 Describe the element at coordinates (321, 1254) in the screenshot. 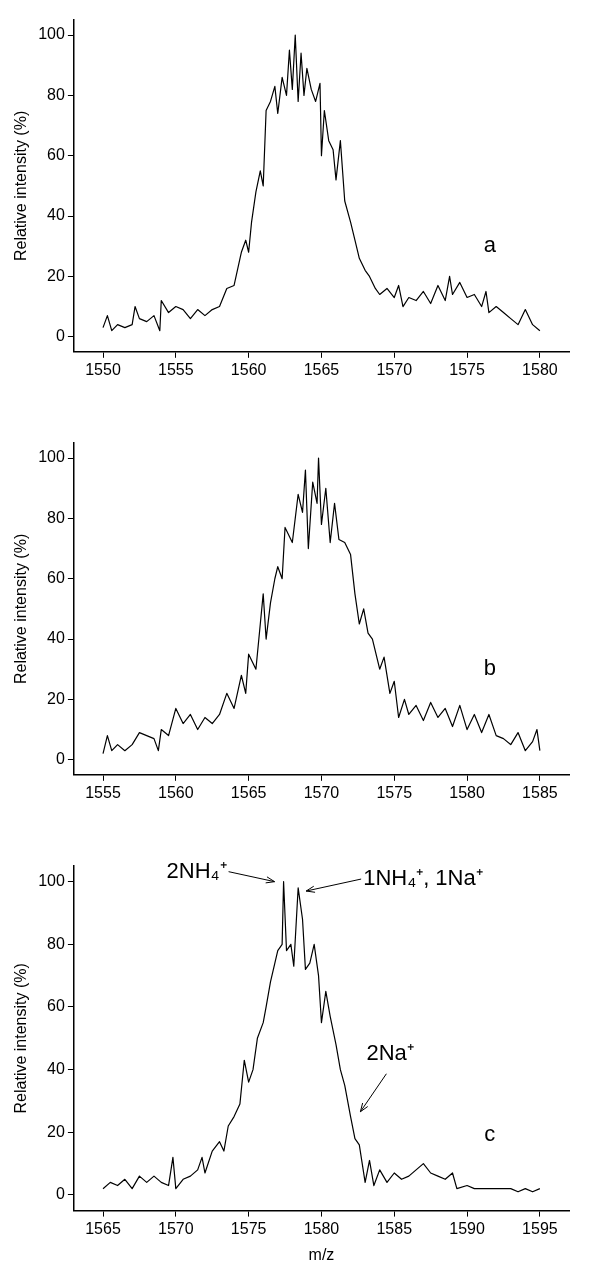

I see `x-axis-title: m/z` at that location.